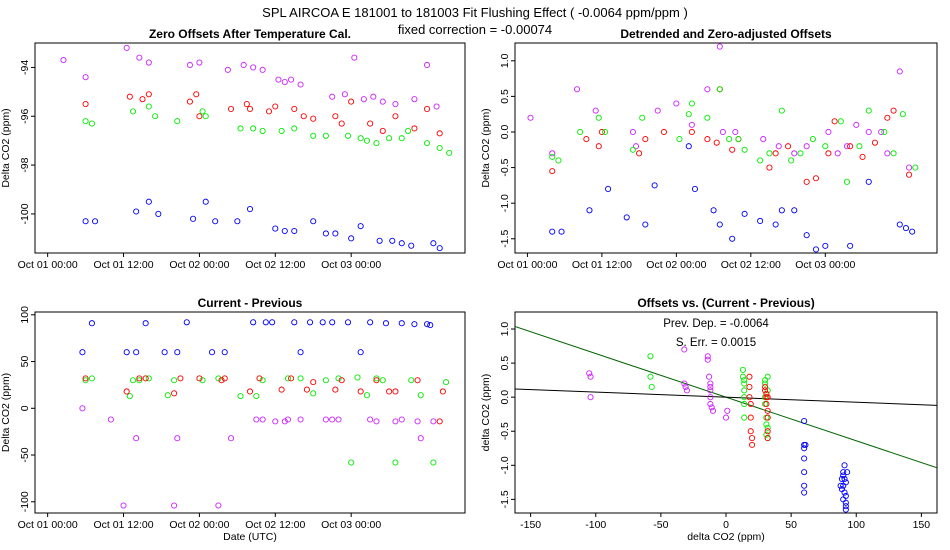 Image resolution: width=950 pixels, height=550 pixels. I want to click on x-axis-label: Date (UTC), so click(250, 537).